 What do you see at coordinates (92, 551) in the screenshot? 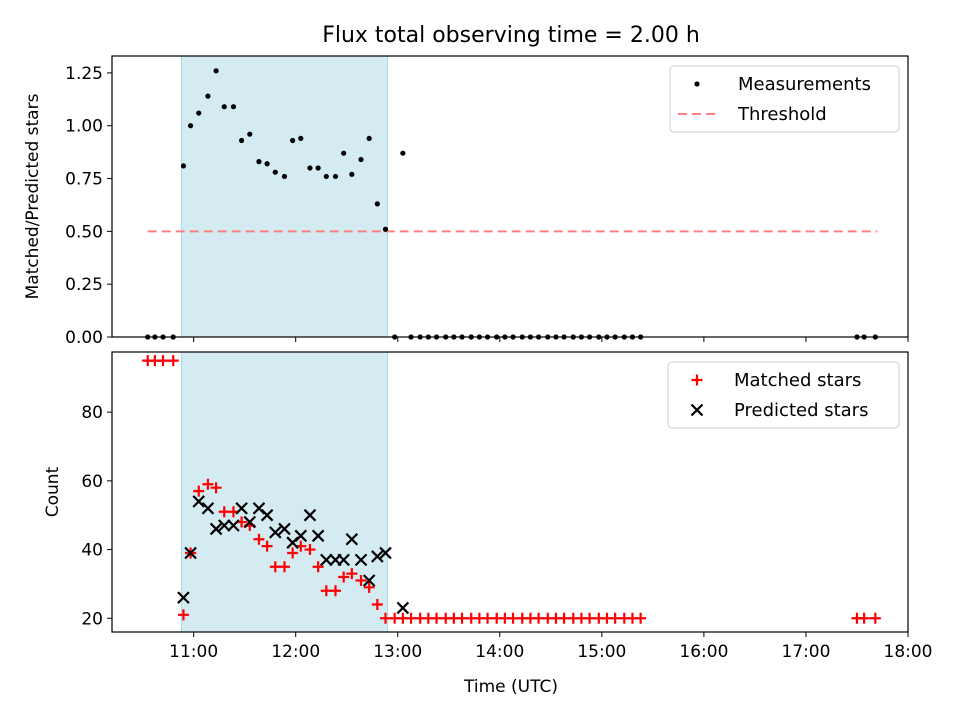
I see `bottom-y-tick-label: 40` at bounding box center [92, 551].